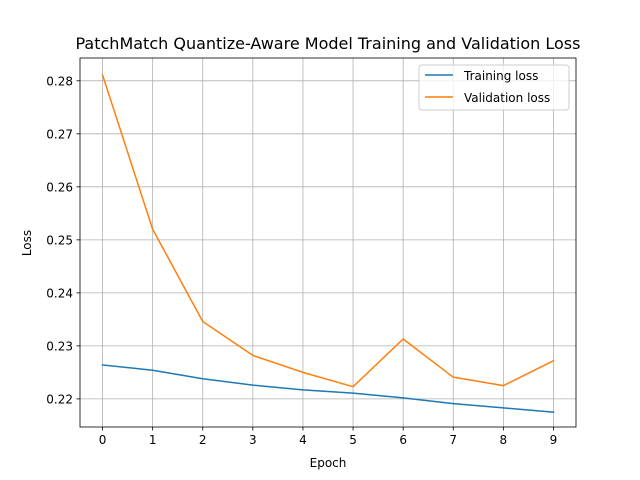  I want to click on x-tick-label: 6, so click(403, 440).